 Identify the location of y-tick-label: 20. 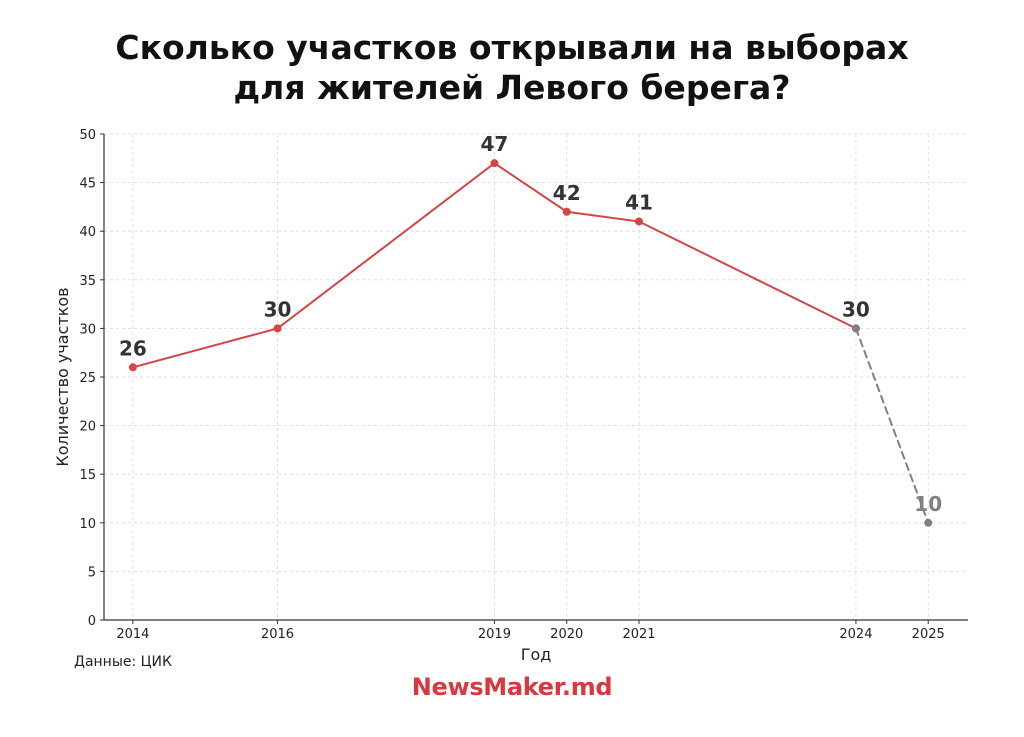
(87, 427).